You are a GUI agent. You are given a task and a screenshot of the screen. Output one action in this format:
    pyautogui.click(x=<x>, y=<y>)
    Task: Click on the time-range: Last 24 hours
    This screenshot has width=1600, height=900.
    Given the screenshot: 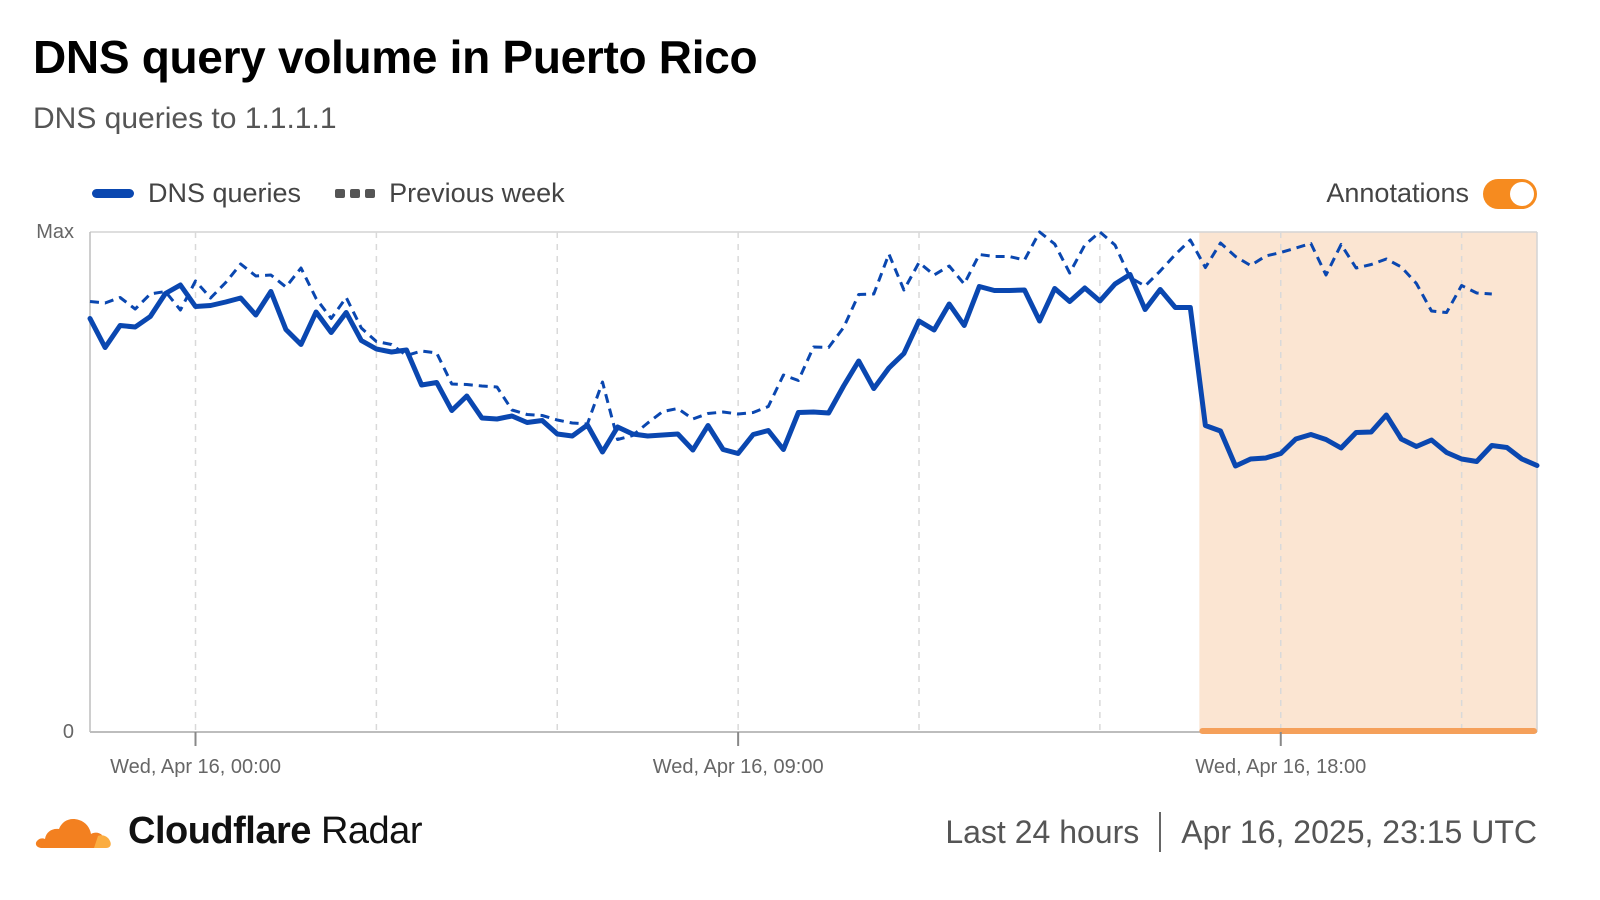 What is the action you would take?
    pyautogui.click(x=1042, y=831)
    